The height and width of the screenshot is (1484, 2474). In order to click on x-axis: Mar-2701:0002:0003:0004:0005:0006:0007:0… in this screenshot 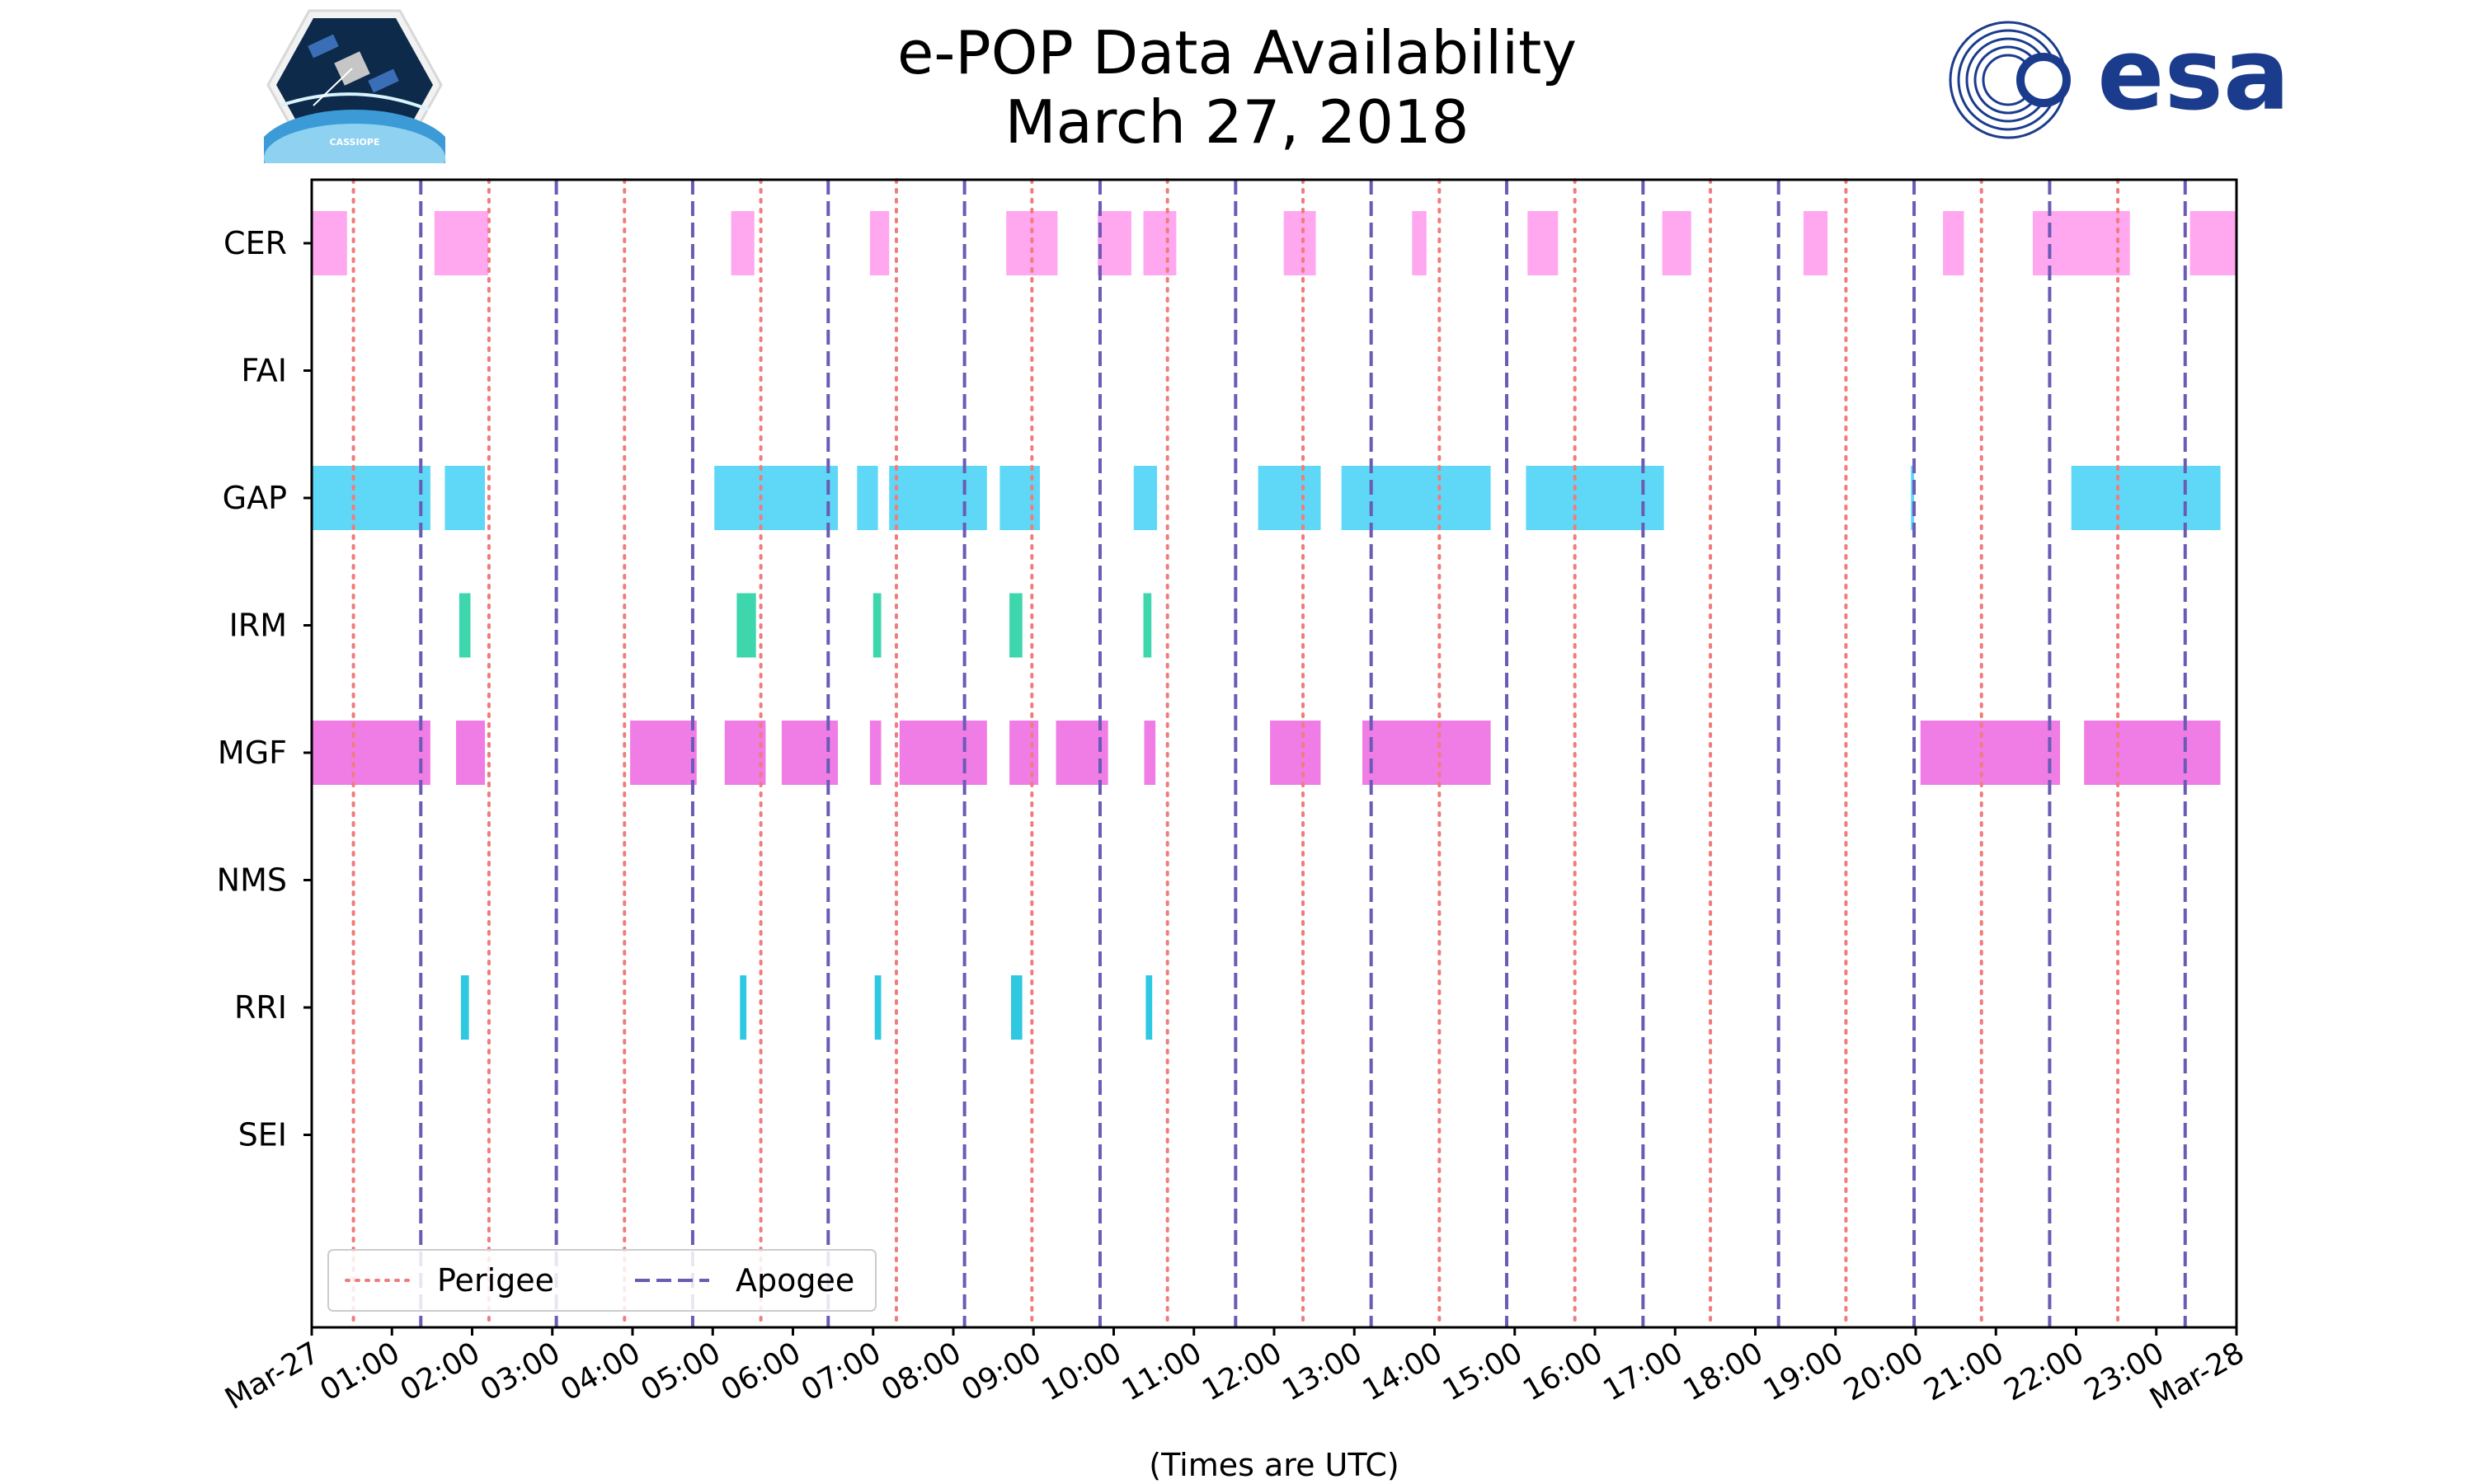, I will do `click(1235, 1371)`.